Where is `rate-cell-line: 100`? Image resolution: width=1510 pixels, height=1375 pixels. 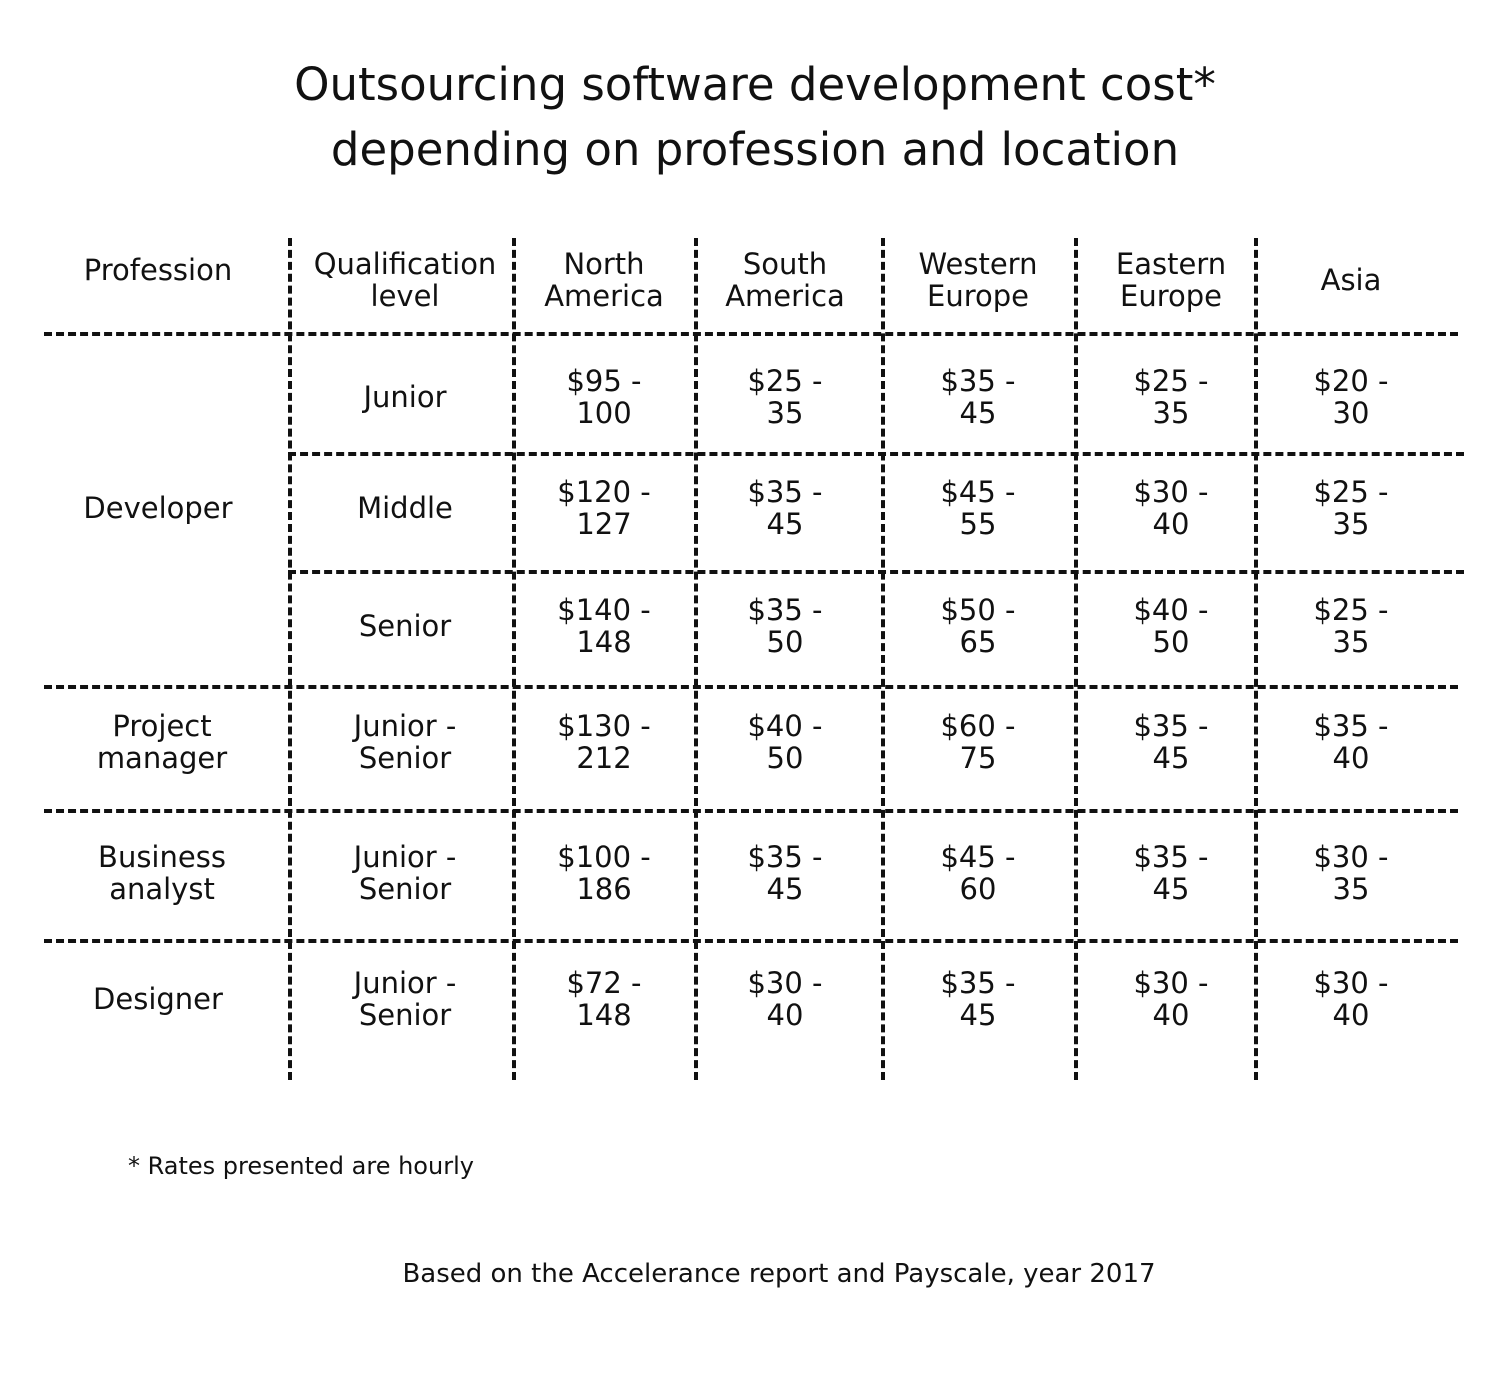
rate-cell-line: 100 is located at coordinates (604, 413).